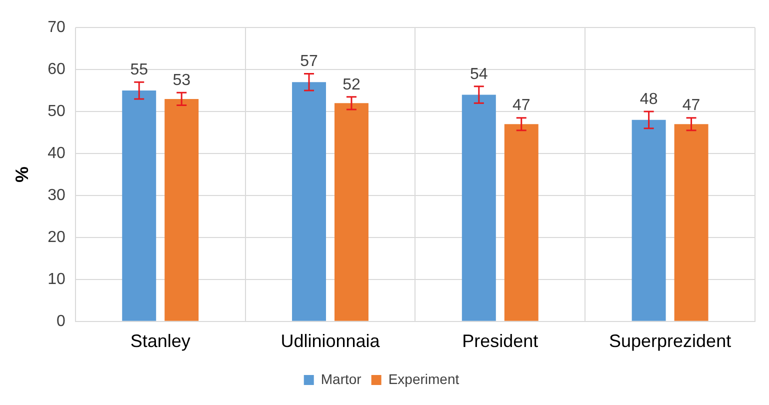  What do you see at coordinates (57, 69) in the screenshot?
I see `y-tick-label: 60` at bounding box center [57, 69].